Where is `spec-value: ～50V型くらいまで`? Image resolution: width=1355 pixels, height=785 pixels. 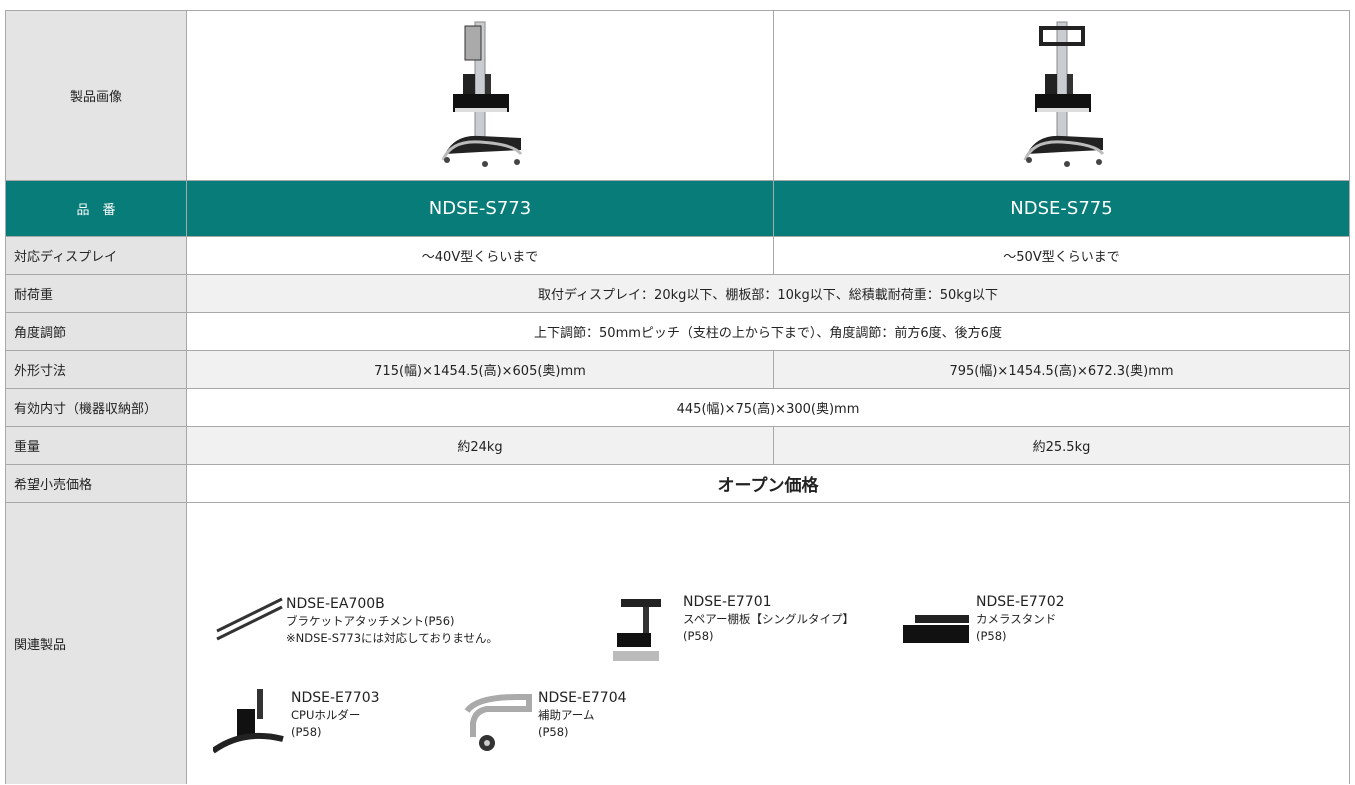 spec-value: ～50V型くらいまで is located at coordinates (1061, 255).